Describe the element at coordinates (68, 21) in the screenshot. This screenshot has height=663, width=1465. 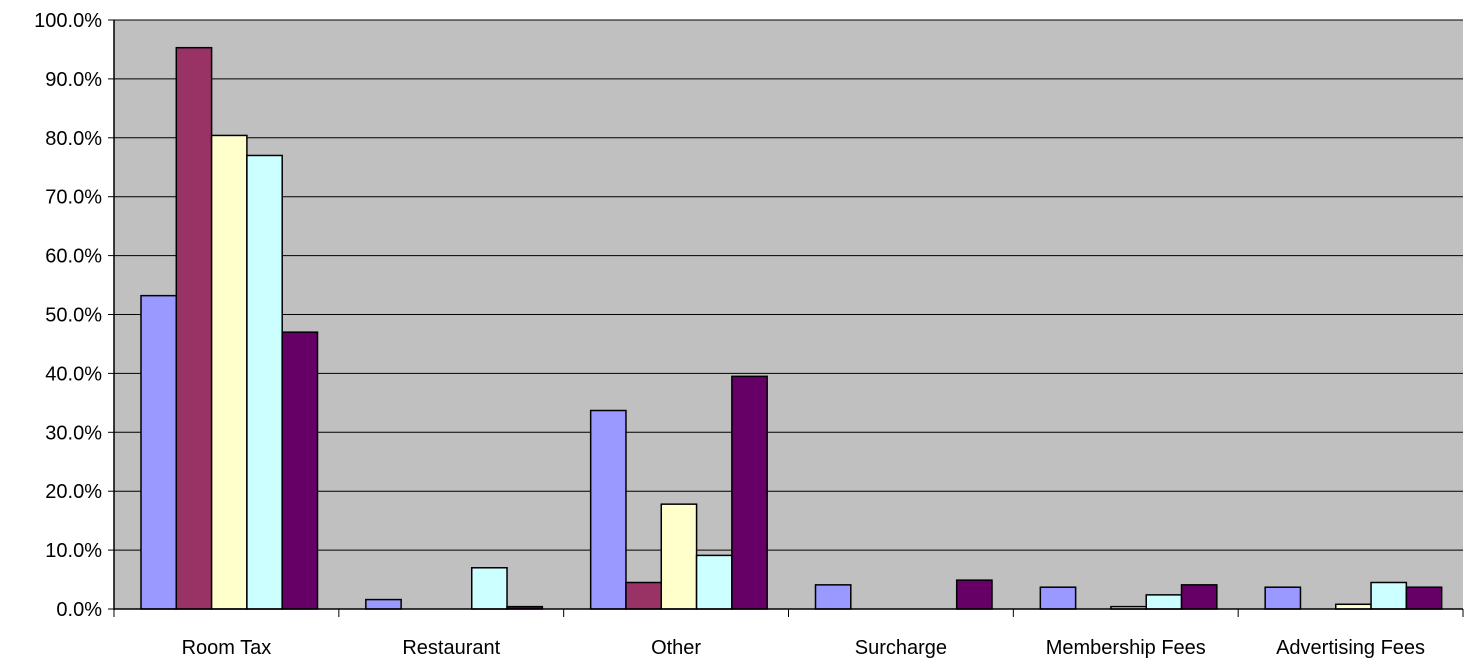
I see `y-tick-label: 100.0%` at that location.